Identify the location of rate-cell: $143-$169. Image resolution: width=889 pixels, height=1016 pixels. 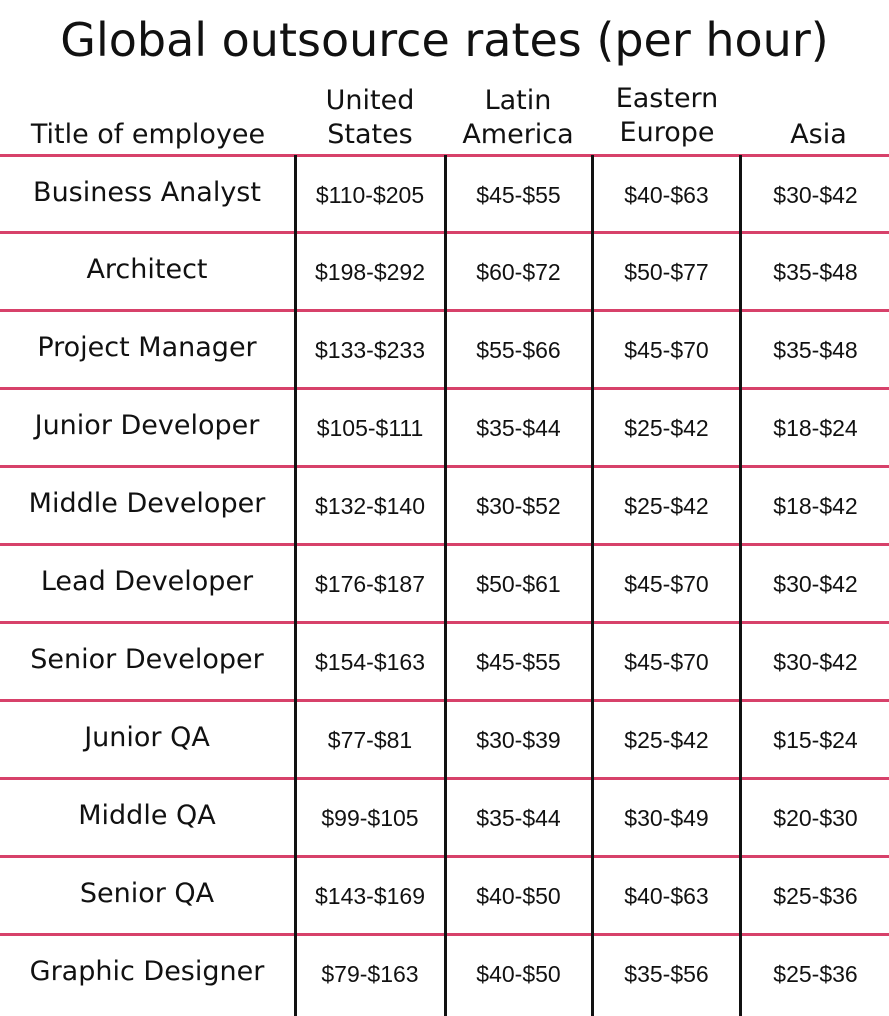
(370, 896).